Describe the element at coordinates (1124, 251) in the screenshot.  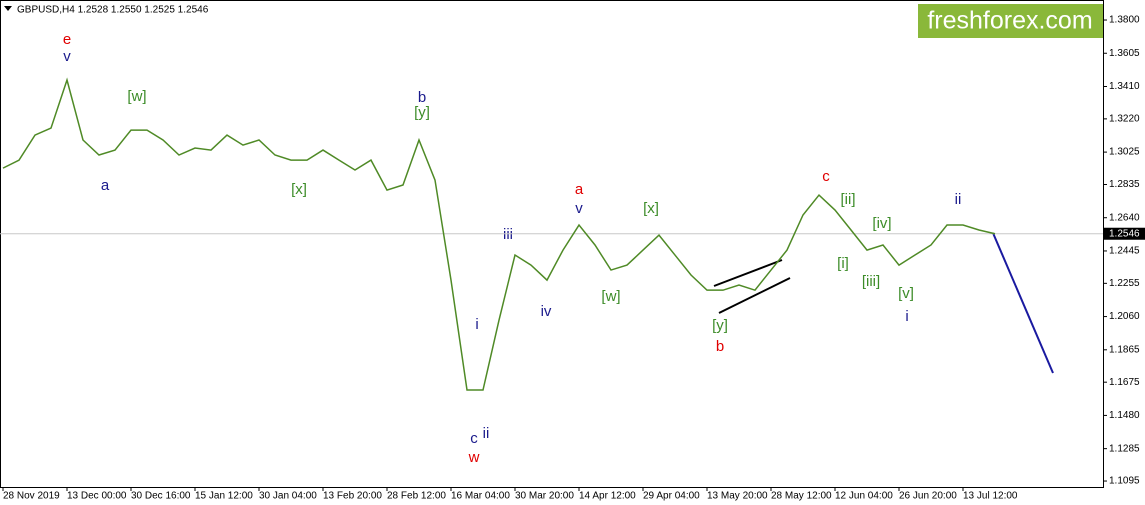
I see `y-tick-label: 1.2445` at that location.